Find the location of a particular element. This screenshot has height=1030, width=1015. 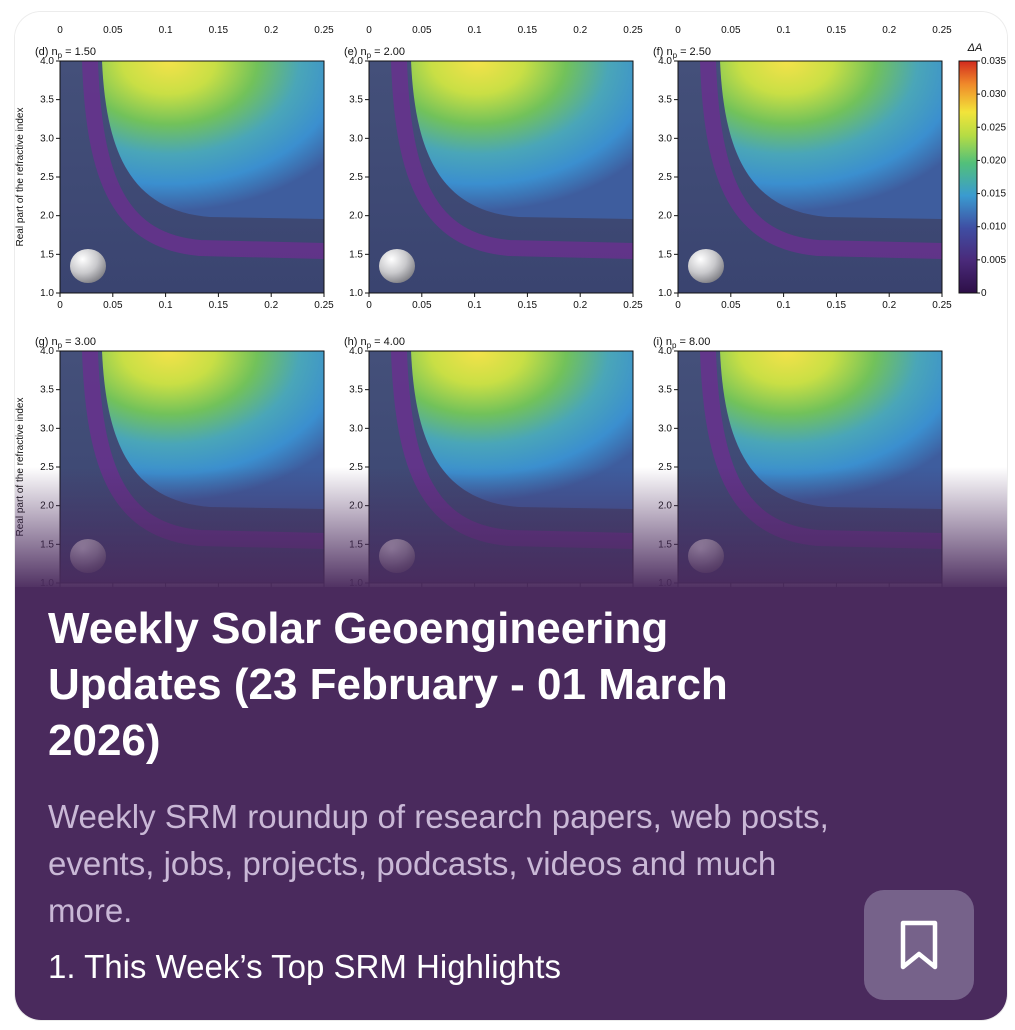

colorbar-tick-label: 0.030 is located at coordinates (993, 94).